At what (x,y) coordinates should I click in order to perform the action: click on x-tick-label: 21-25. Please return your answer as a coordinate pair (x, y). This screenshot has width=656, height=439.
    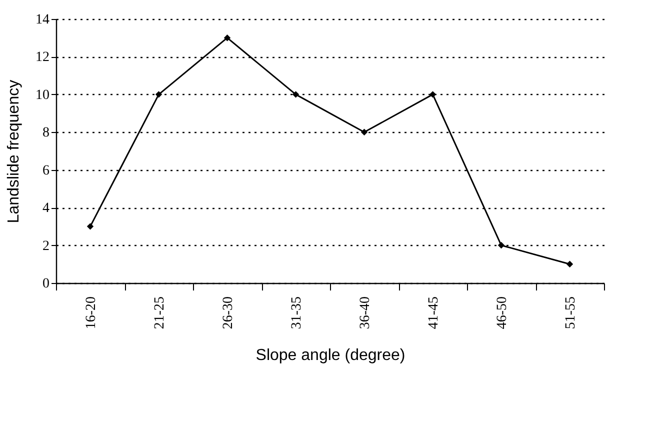
    Looking at the image, I should click on (160, 313).